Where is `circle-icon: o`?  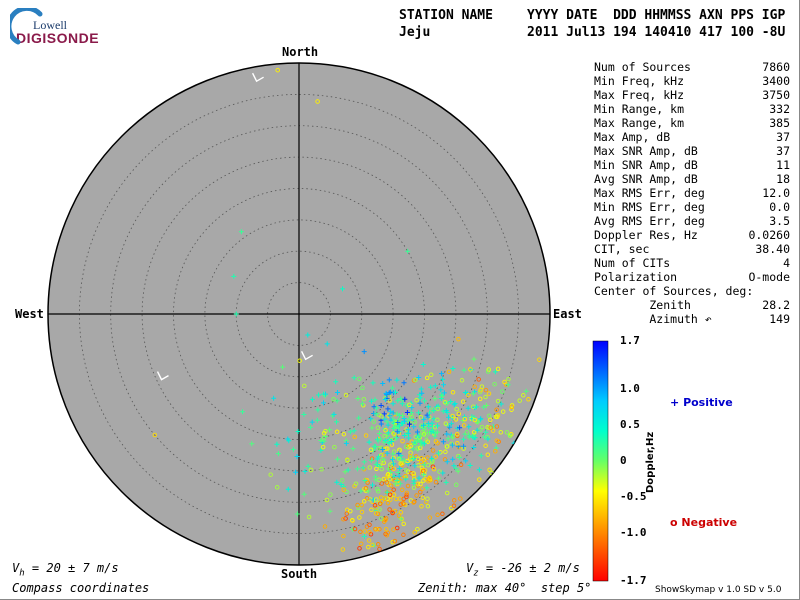
circle-icon: o is located at coordinates (674, 522).